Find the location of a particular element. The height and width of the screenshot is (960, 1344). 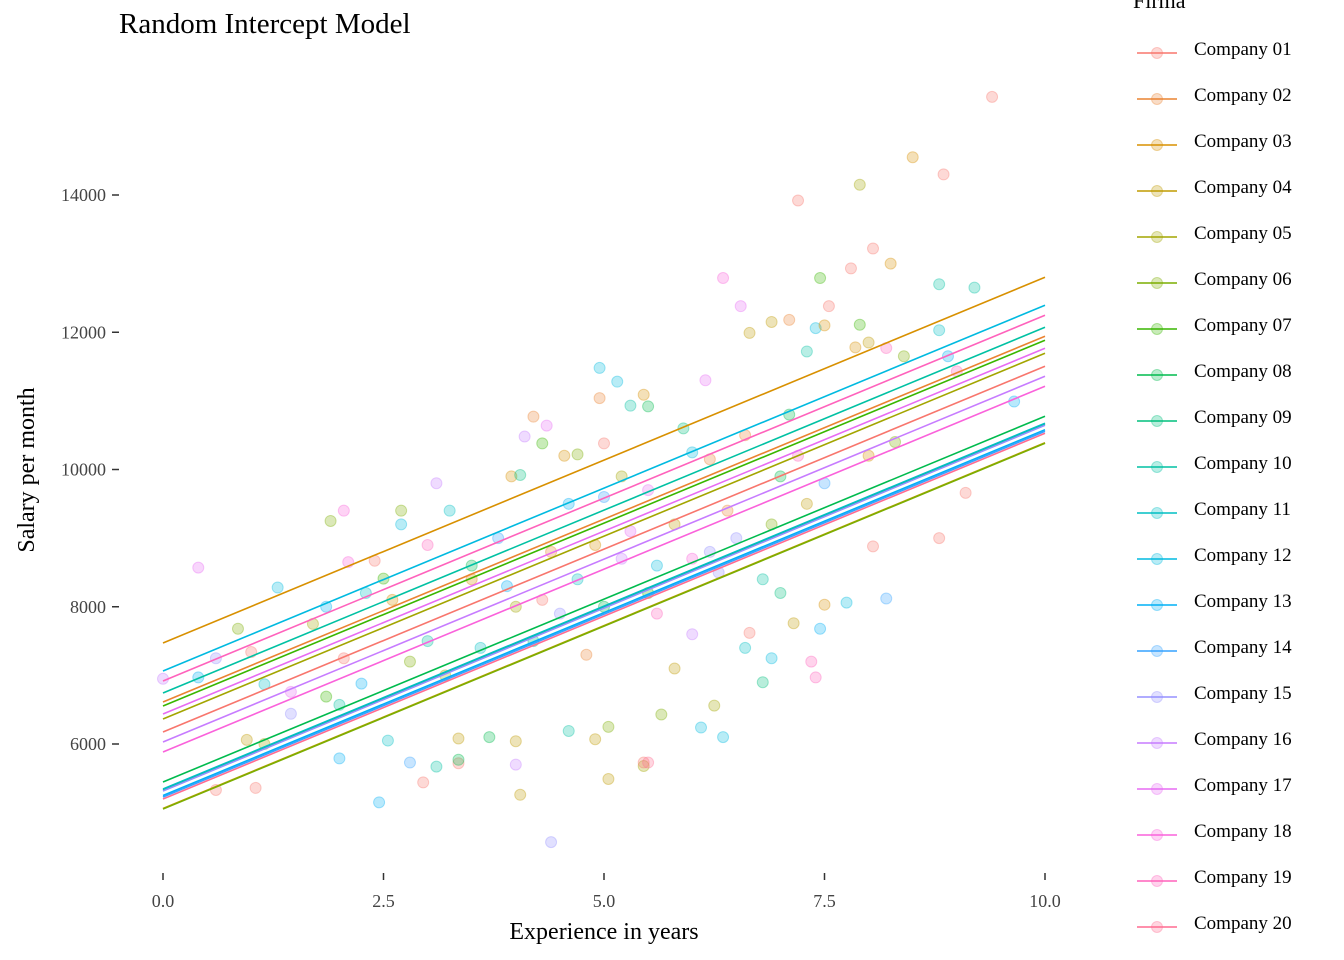

legend-label: Company 12 is located at coordinates (1243, 555).